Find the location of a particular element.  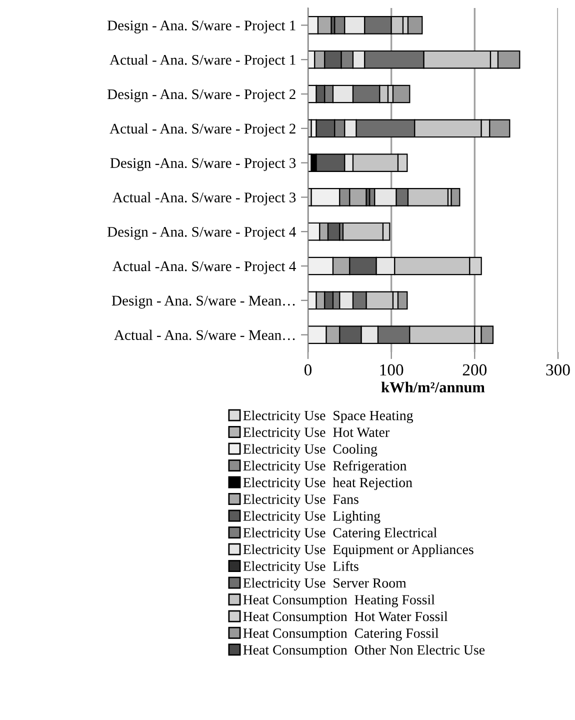

y-tick-label: Design -Ana. S/ware - Project 3 is located at coordinates (203, 164).